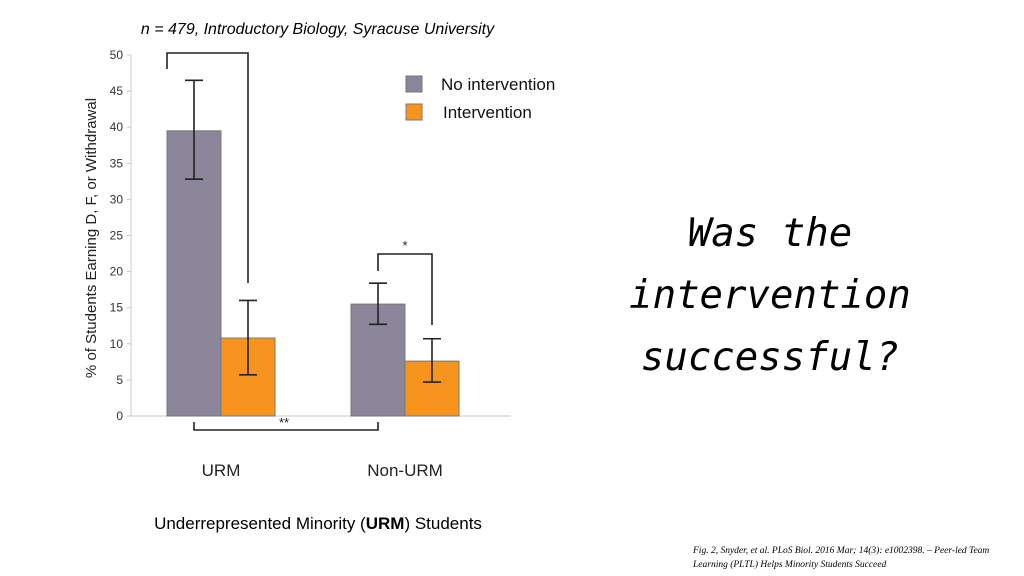  What do you see at coordinates (405, 470) in the screenshot?
I see `x-tick-label: Non-URM` at bounding box center [405, 470].